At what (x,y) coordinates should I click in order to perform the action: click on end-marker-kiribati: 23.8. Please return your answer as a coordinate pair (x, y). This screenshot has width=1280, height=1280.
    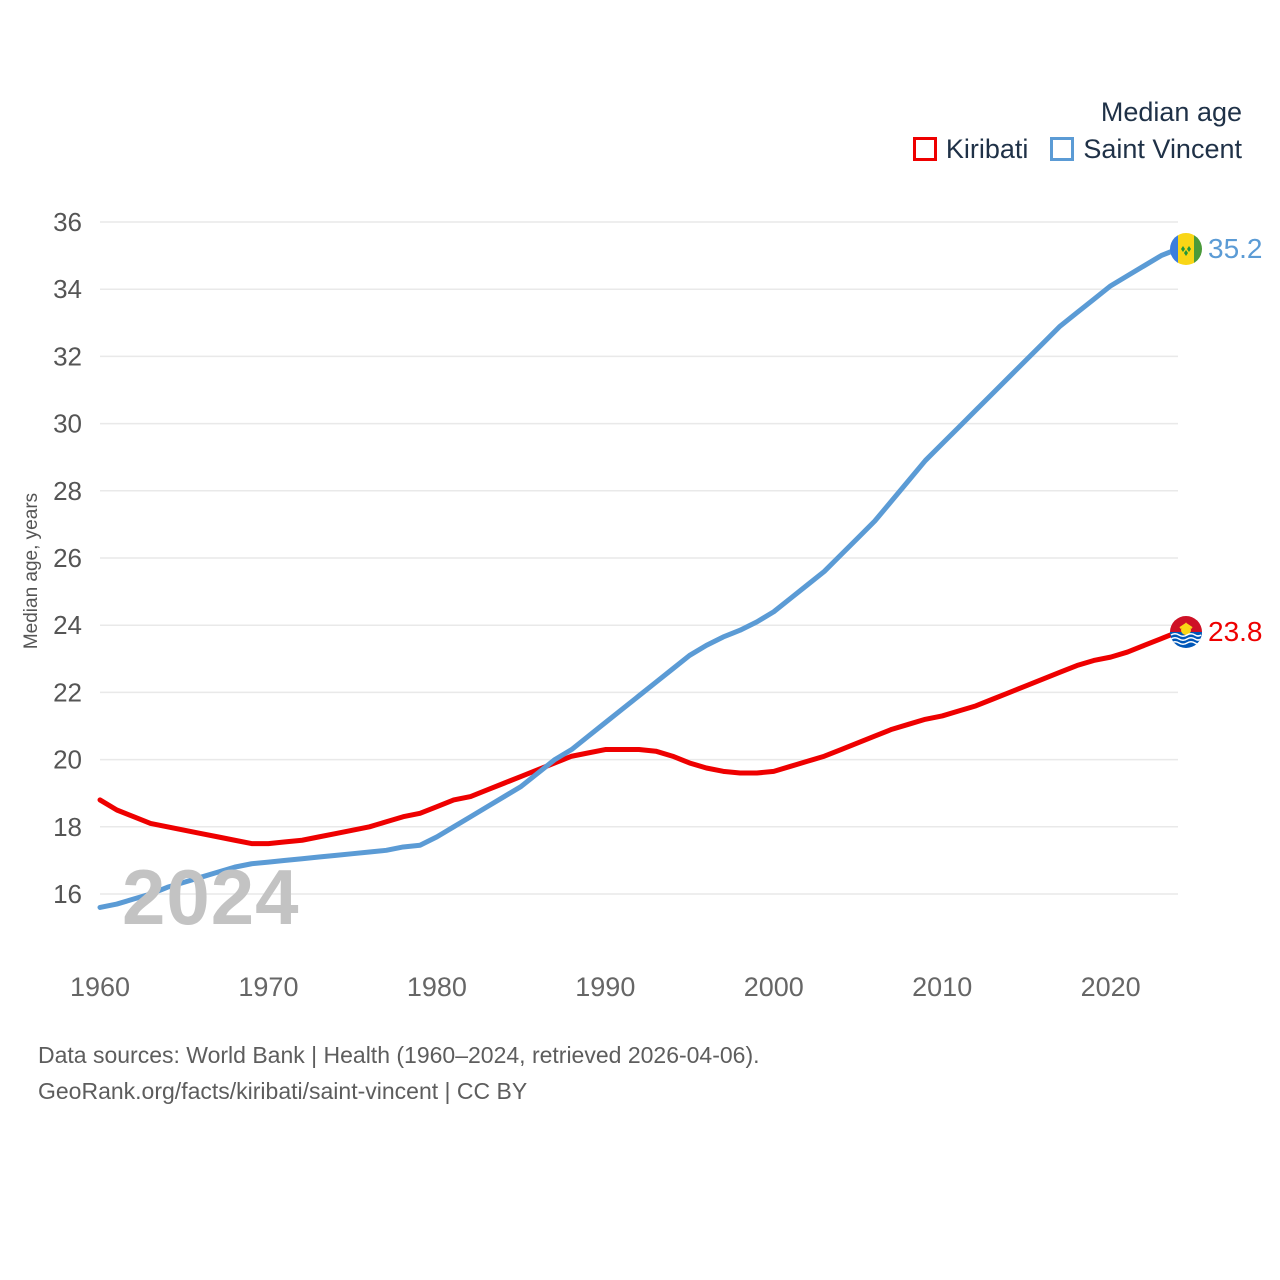
    Looking at the image, I should click on (1216, 631).